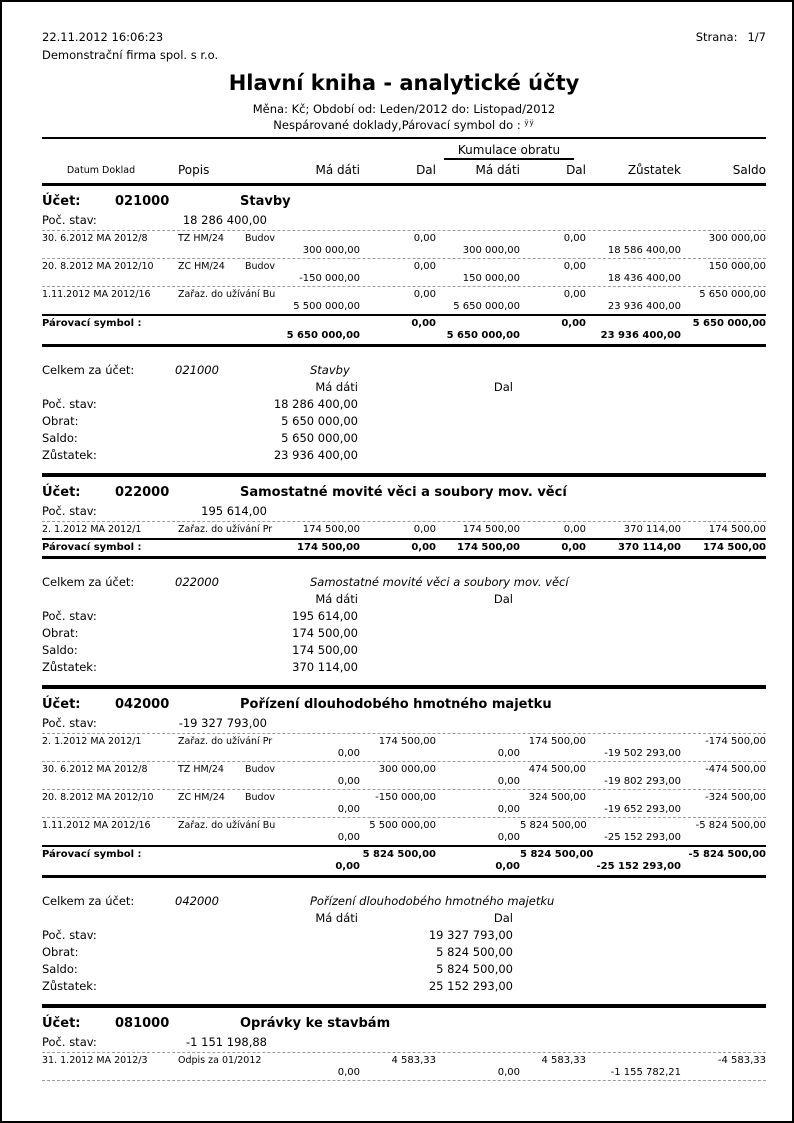  I want to click on cell-zustatek: -1 155 782,21, so click(645, 1072).